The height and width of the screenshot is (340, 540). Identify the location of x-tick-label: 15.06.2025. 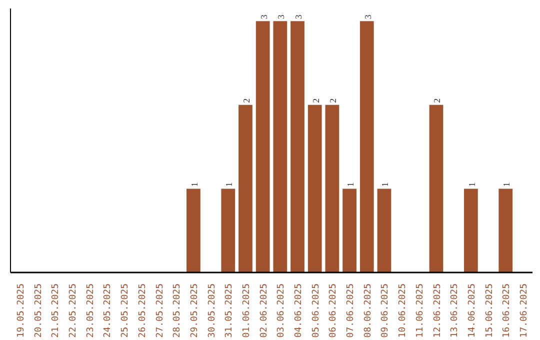
(489, 310).